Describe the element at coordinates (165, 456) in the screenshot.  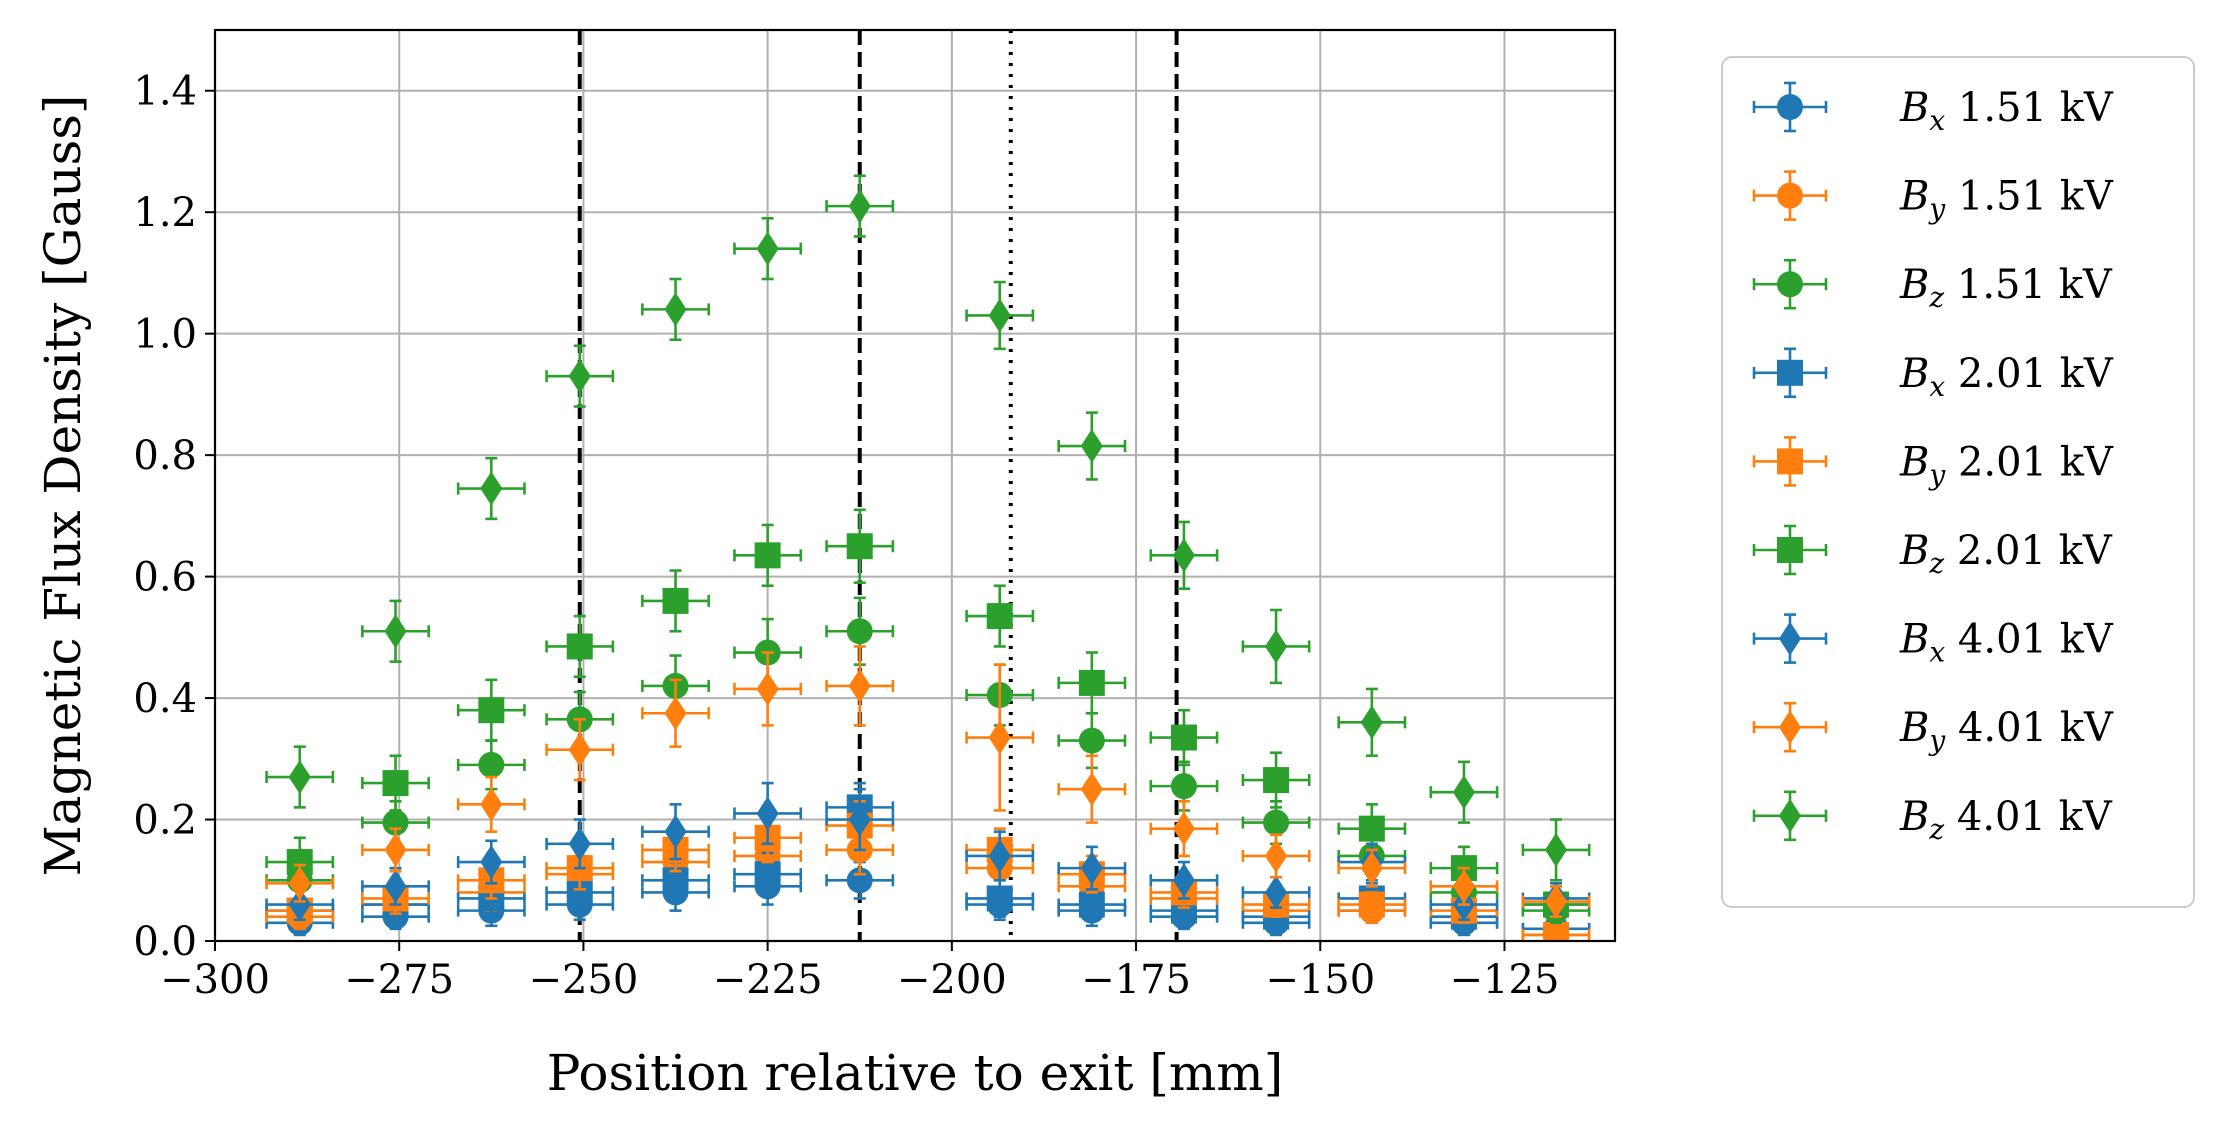
I see `y-tick-label: 0.8` at that location.